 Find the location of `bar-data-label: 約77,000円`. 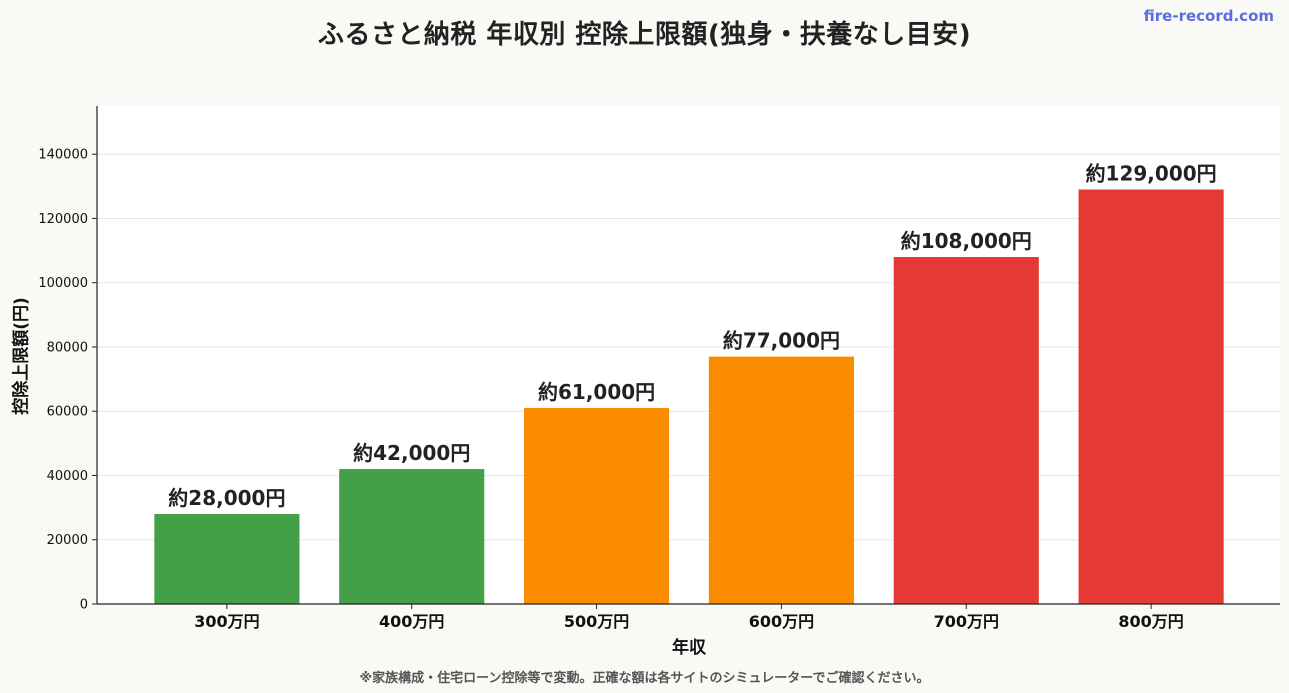

bar-data-label: 約77,000円 is located at coordinates (781, 341).